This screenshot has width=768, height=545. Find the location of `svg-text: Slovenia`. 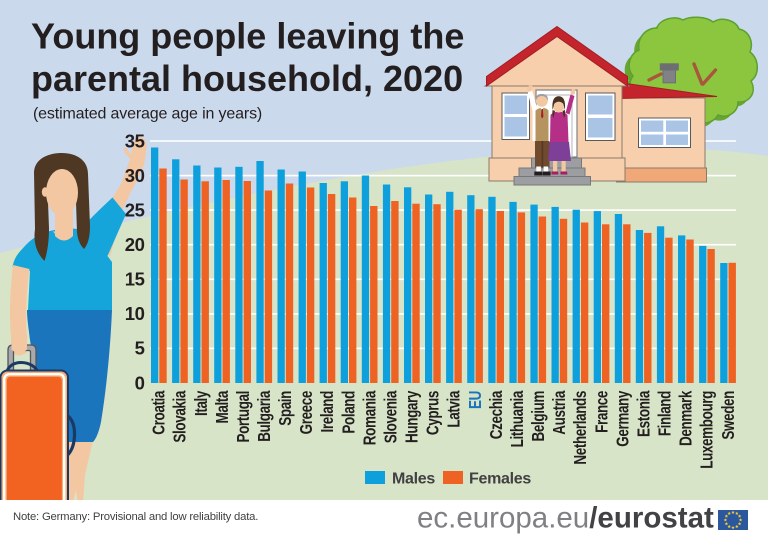

svg-text: Slovenia is located at coordinates (391, 416).